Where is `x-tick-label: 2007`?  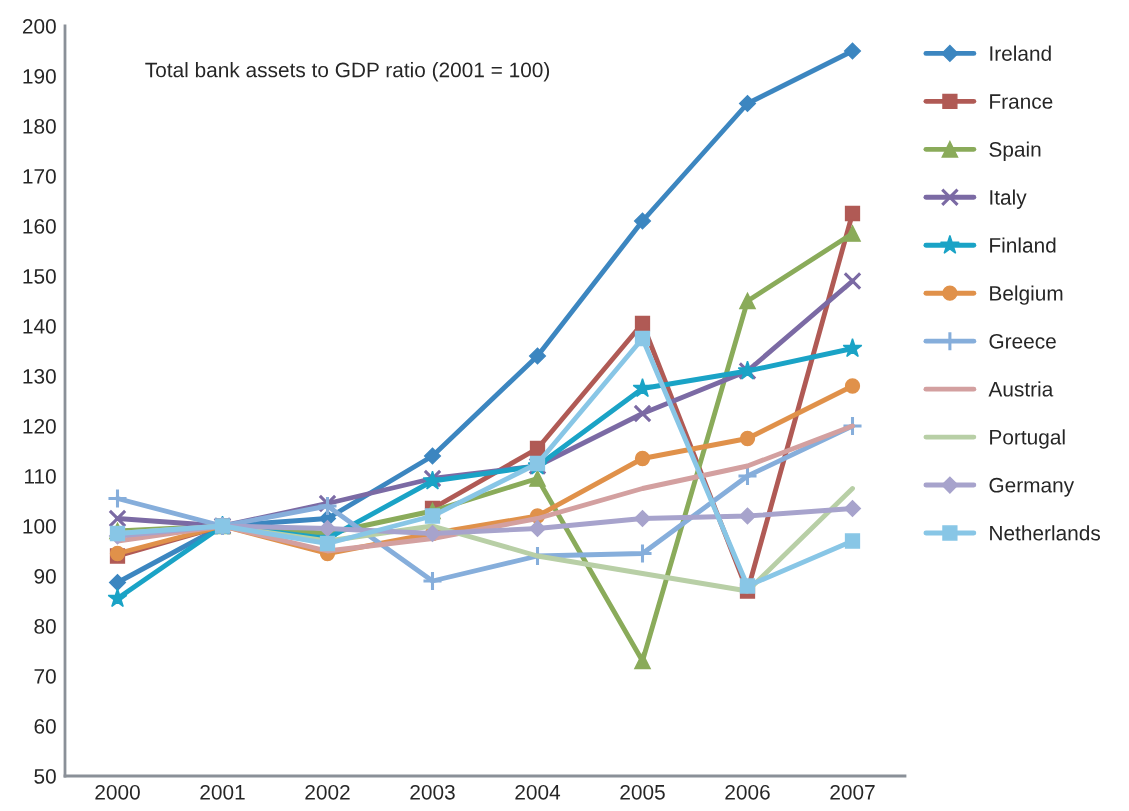
x-tick-label: 2007 is located at coordinates (852, 792).